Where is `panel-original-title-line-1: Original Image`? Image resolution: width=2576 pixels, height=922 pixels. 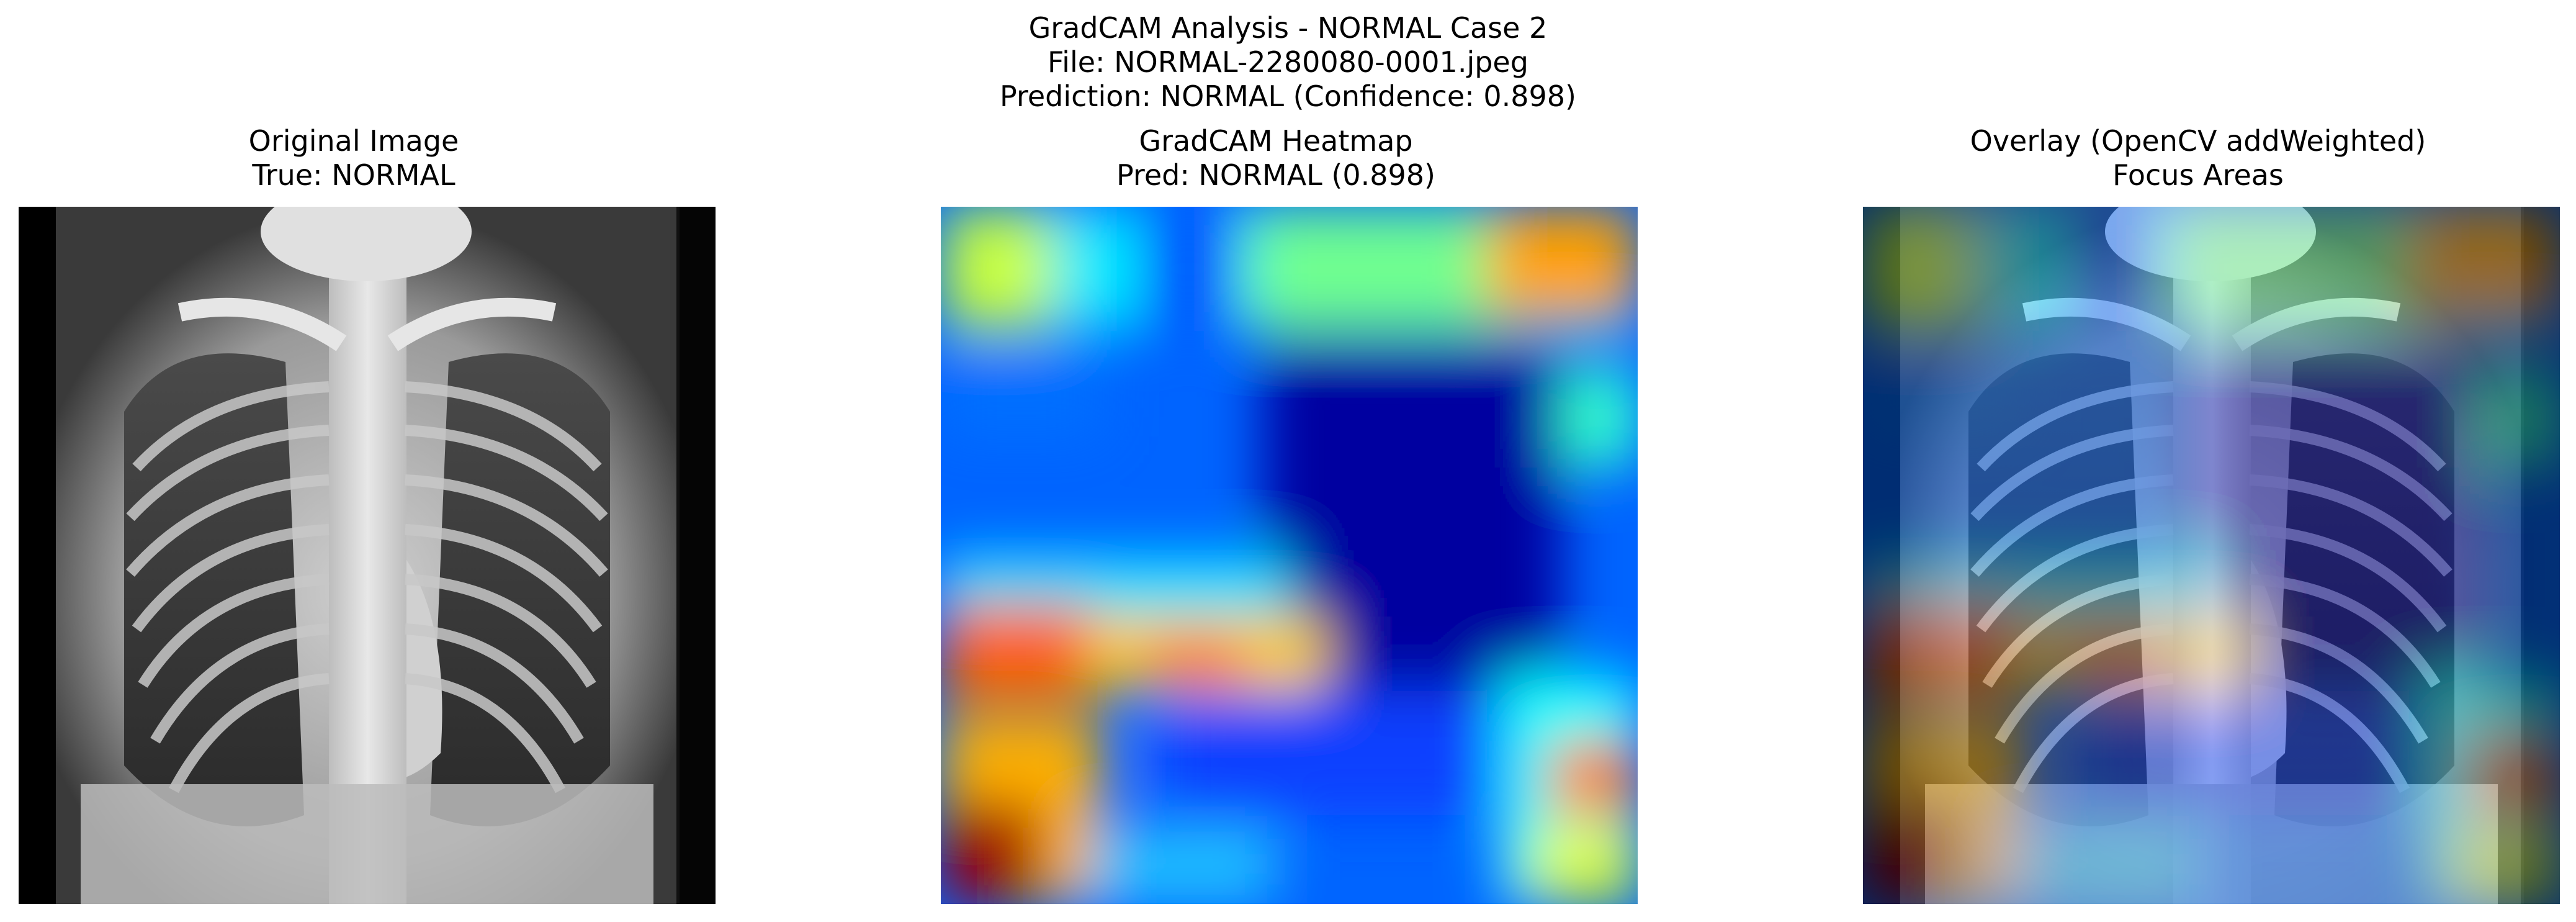 panel-original-title-line-1: Original Image is located at coordinates (353, 141).